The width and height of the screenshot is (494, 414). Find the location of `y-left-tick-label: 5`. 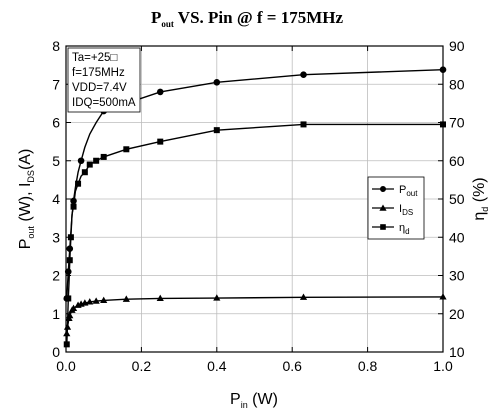

y-left-tick-label: 5 is located at coordinates (56, 161).